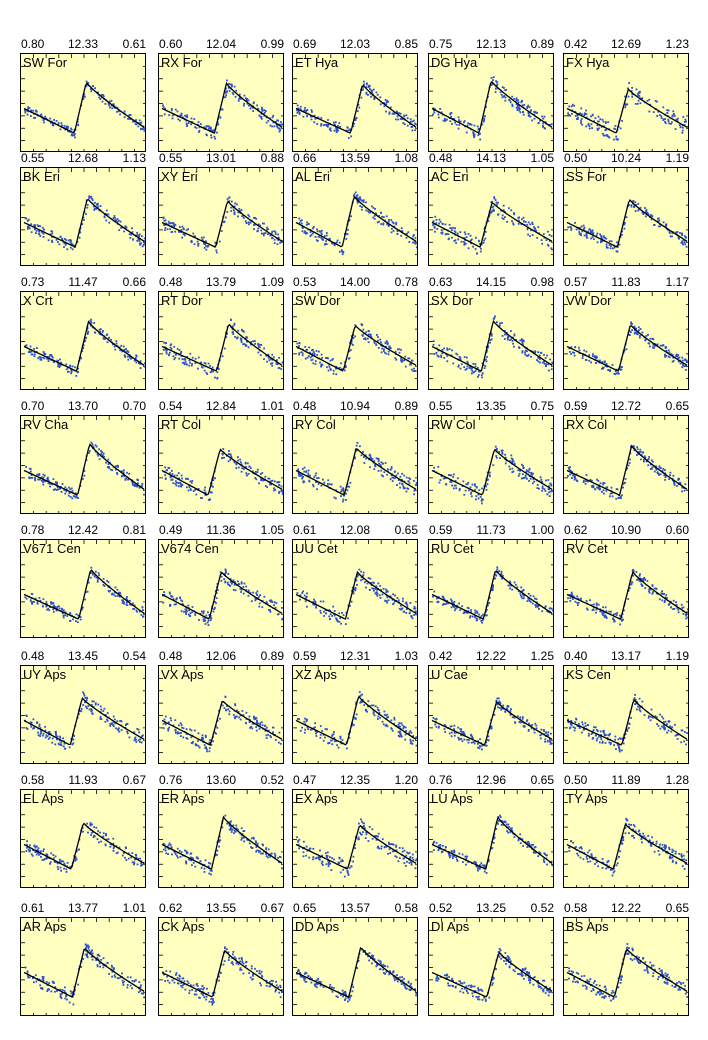  I want to click on light-curve-svg, so click(221, 588).